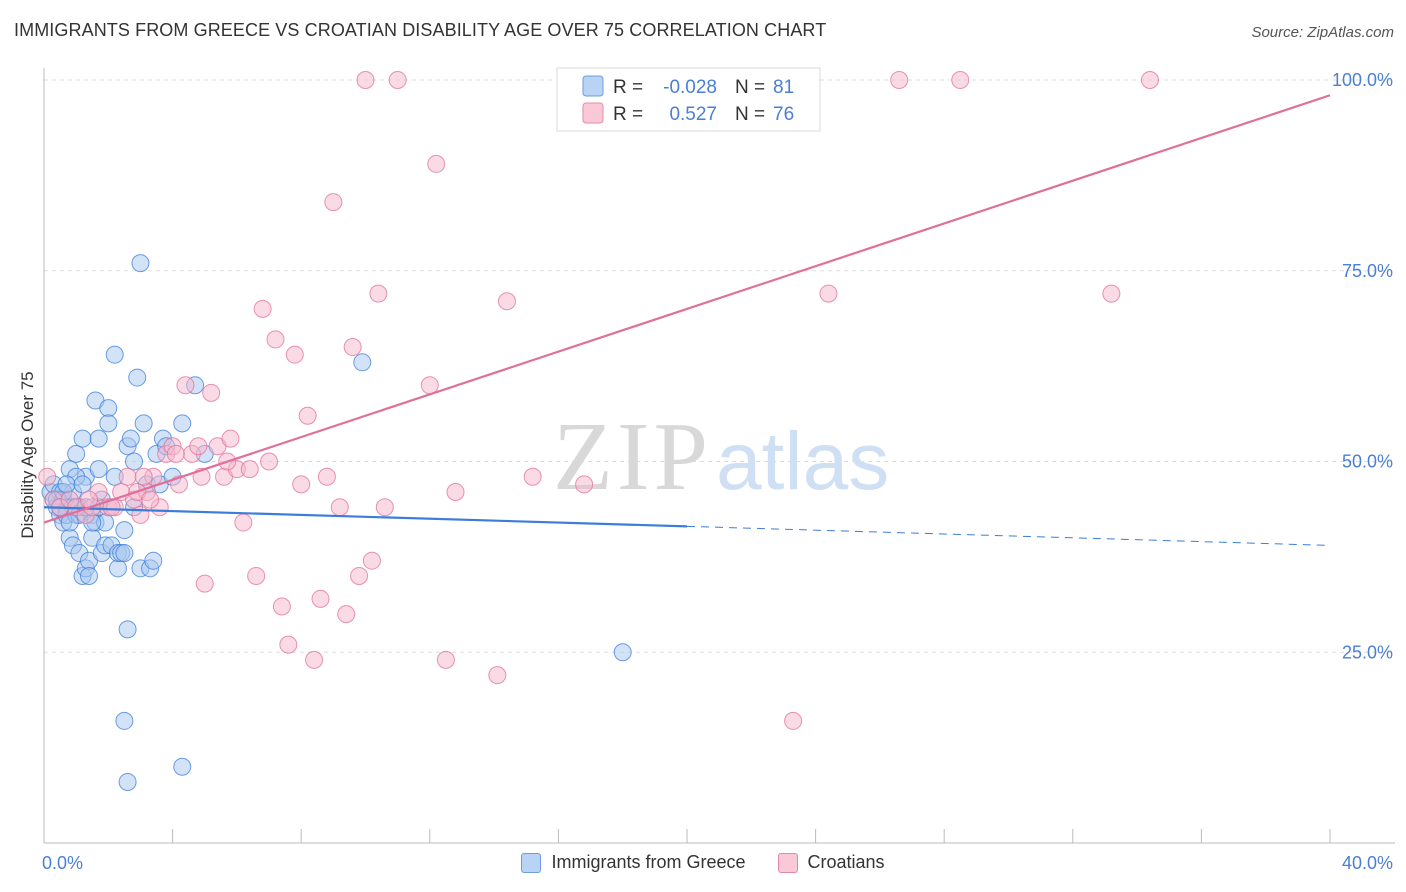 This screenshot has height=892, width=1406. I want to click on stats-legend-n-label-croatians: N =, so click(750, 114).